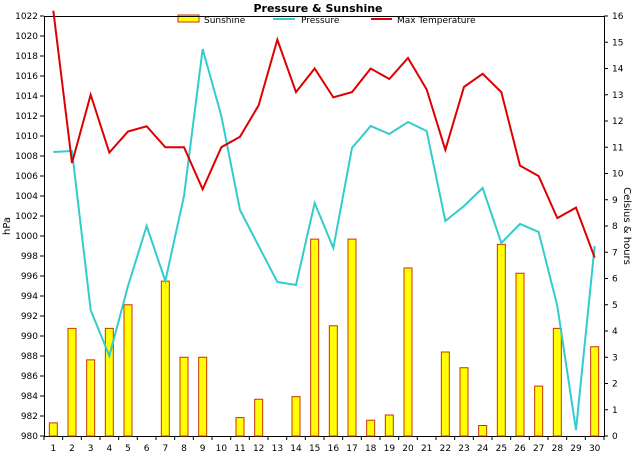 This screenshot has height=457, width=633. What do you see at coordinates (615, 253) in the screenshot?
I see `right-tick-label: 7` at bounding box center [615, 253].